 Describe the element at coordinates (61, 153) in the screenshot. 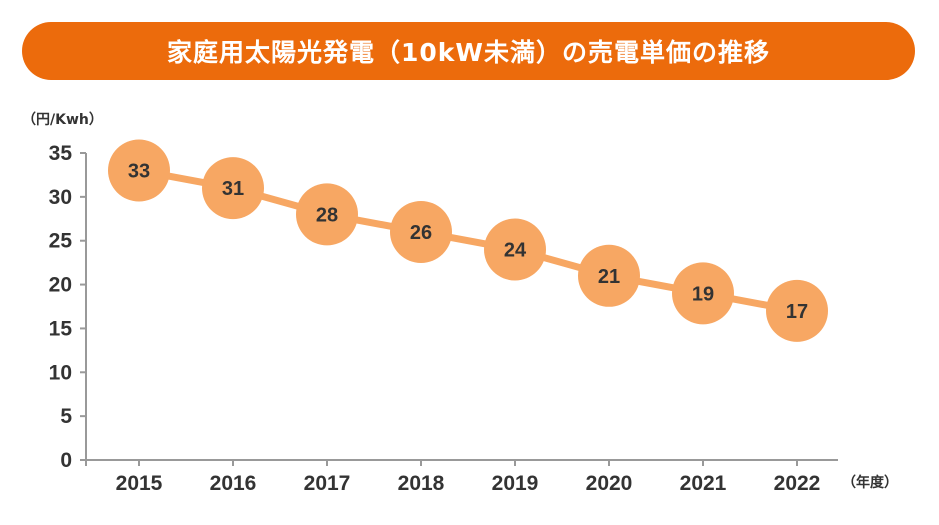

I see `y-tick-label: 35` at that location.